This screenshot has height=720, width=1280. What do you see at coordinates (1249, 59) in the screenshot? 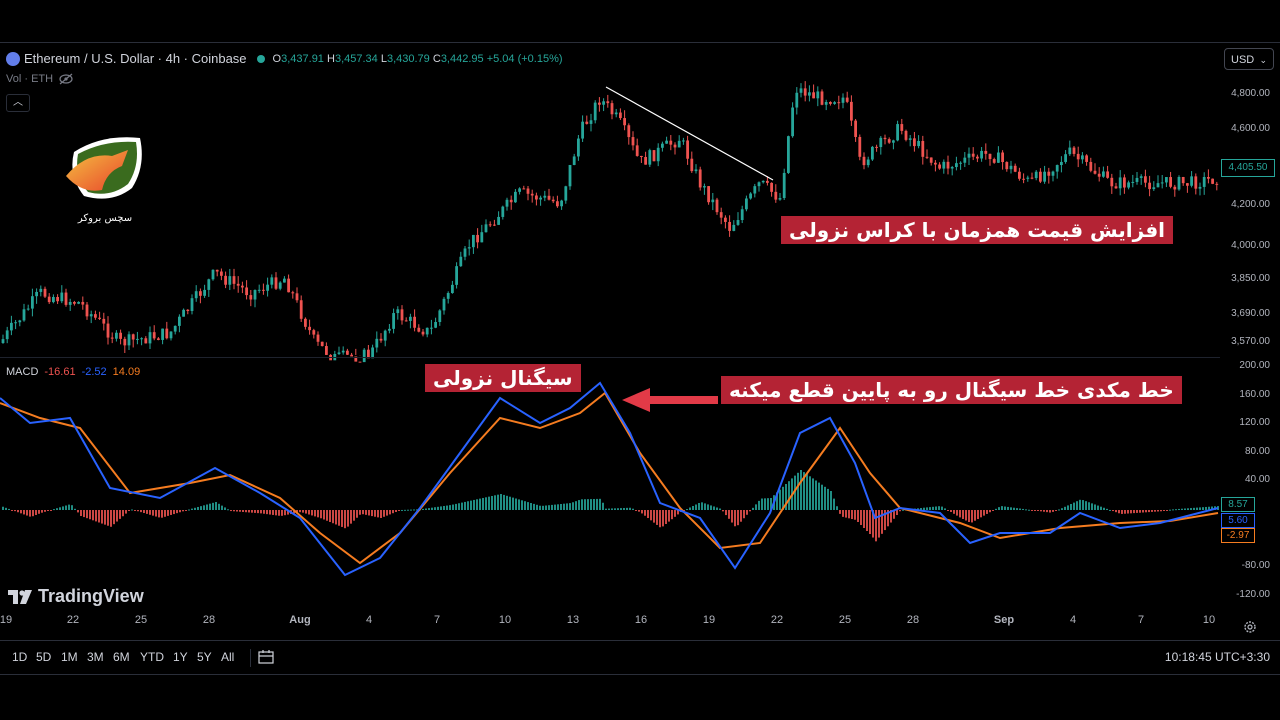
I see `currency-select: USD ⌄` at bounding box center [1249, 59].